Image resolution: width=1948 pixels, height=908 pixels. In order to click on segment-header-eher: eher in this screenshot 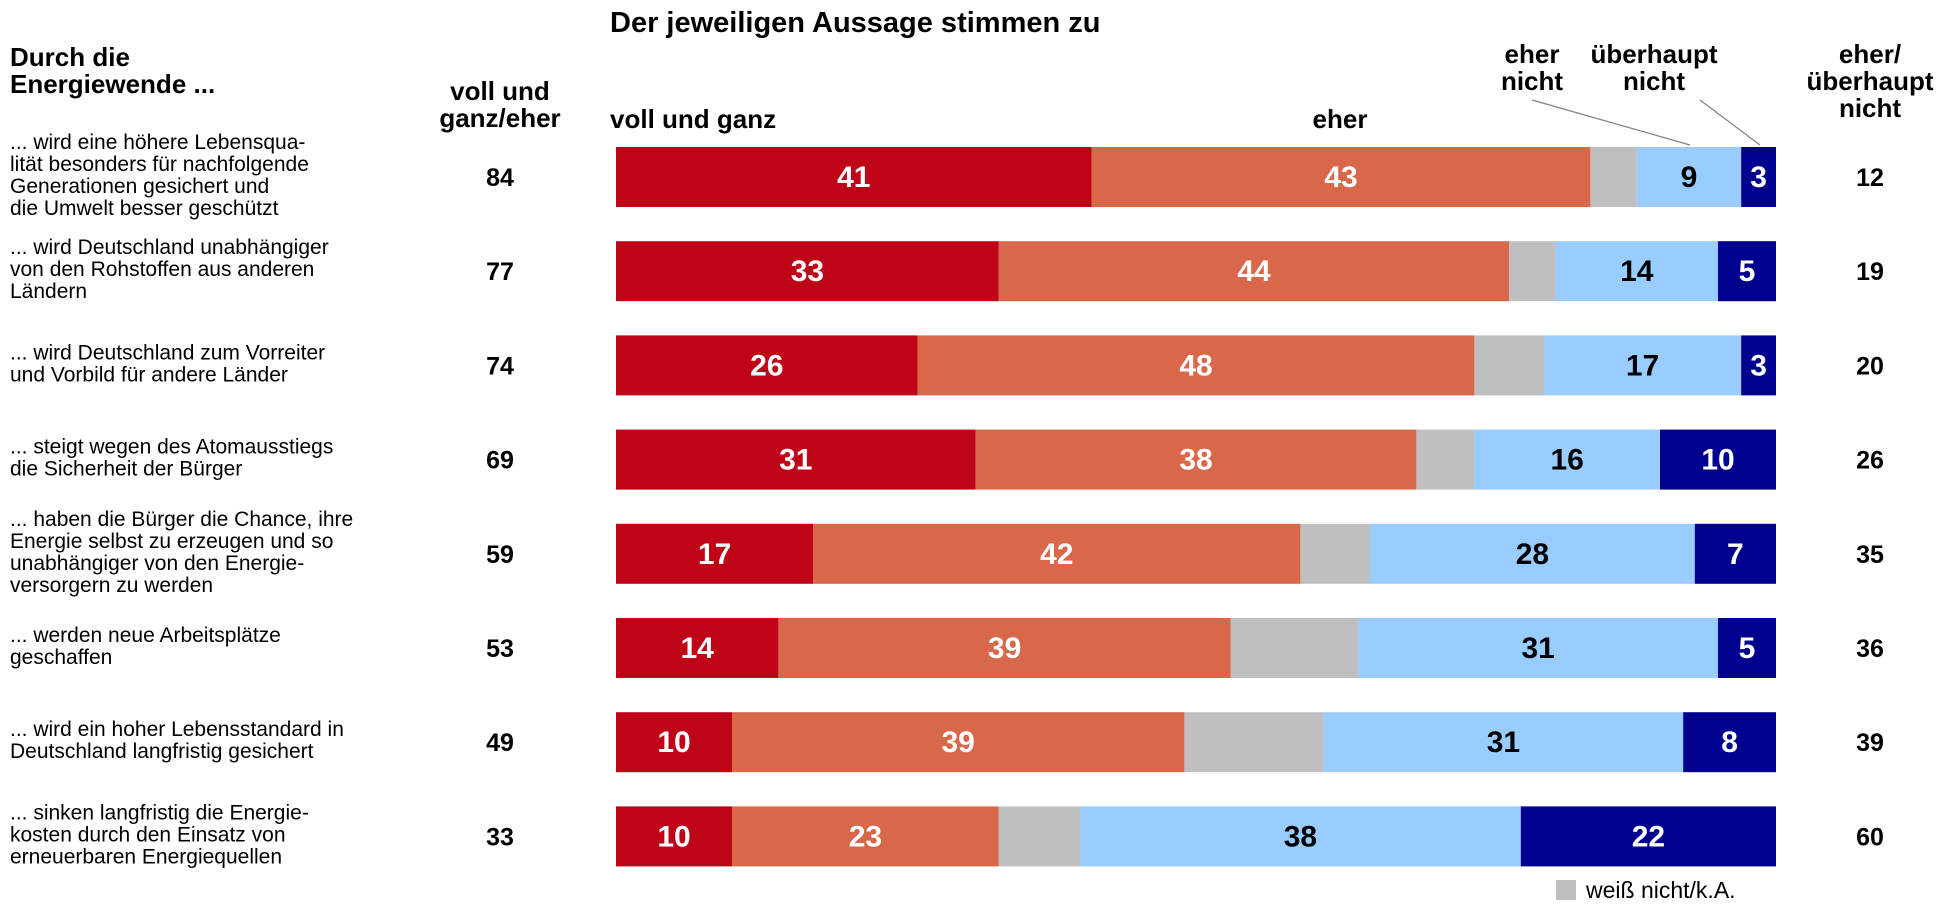, I will do `click(1340, 119)`.